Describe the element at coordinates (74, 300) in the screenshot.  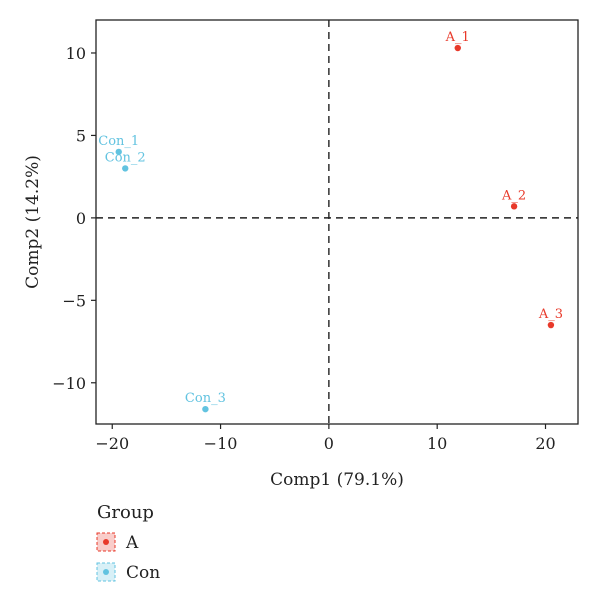
I see `y-tick-label: −5` at that location.